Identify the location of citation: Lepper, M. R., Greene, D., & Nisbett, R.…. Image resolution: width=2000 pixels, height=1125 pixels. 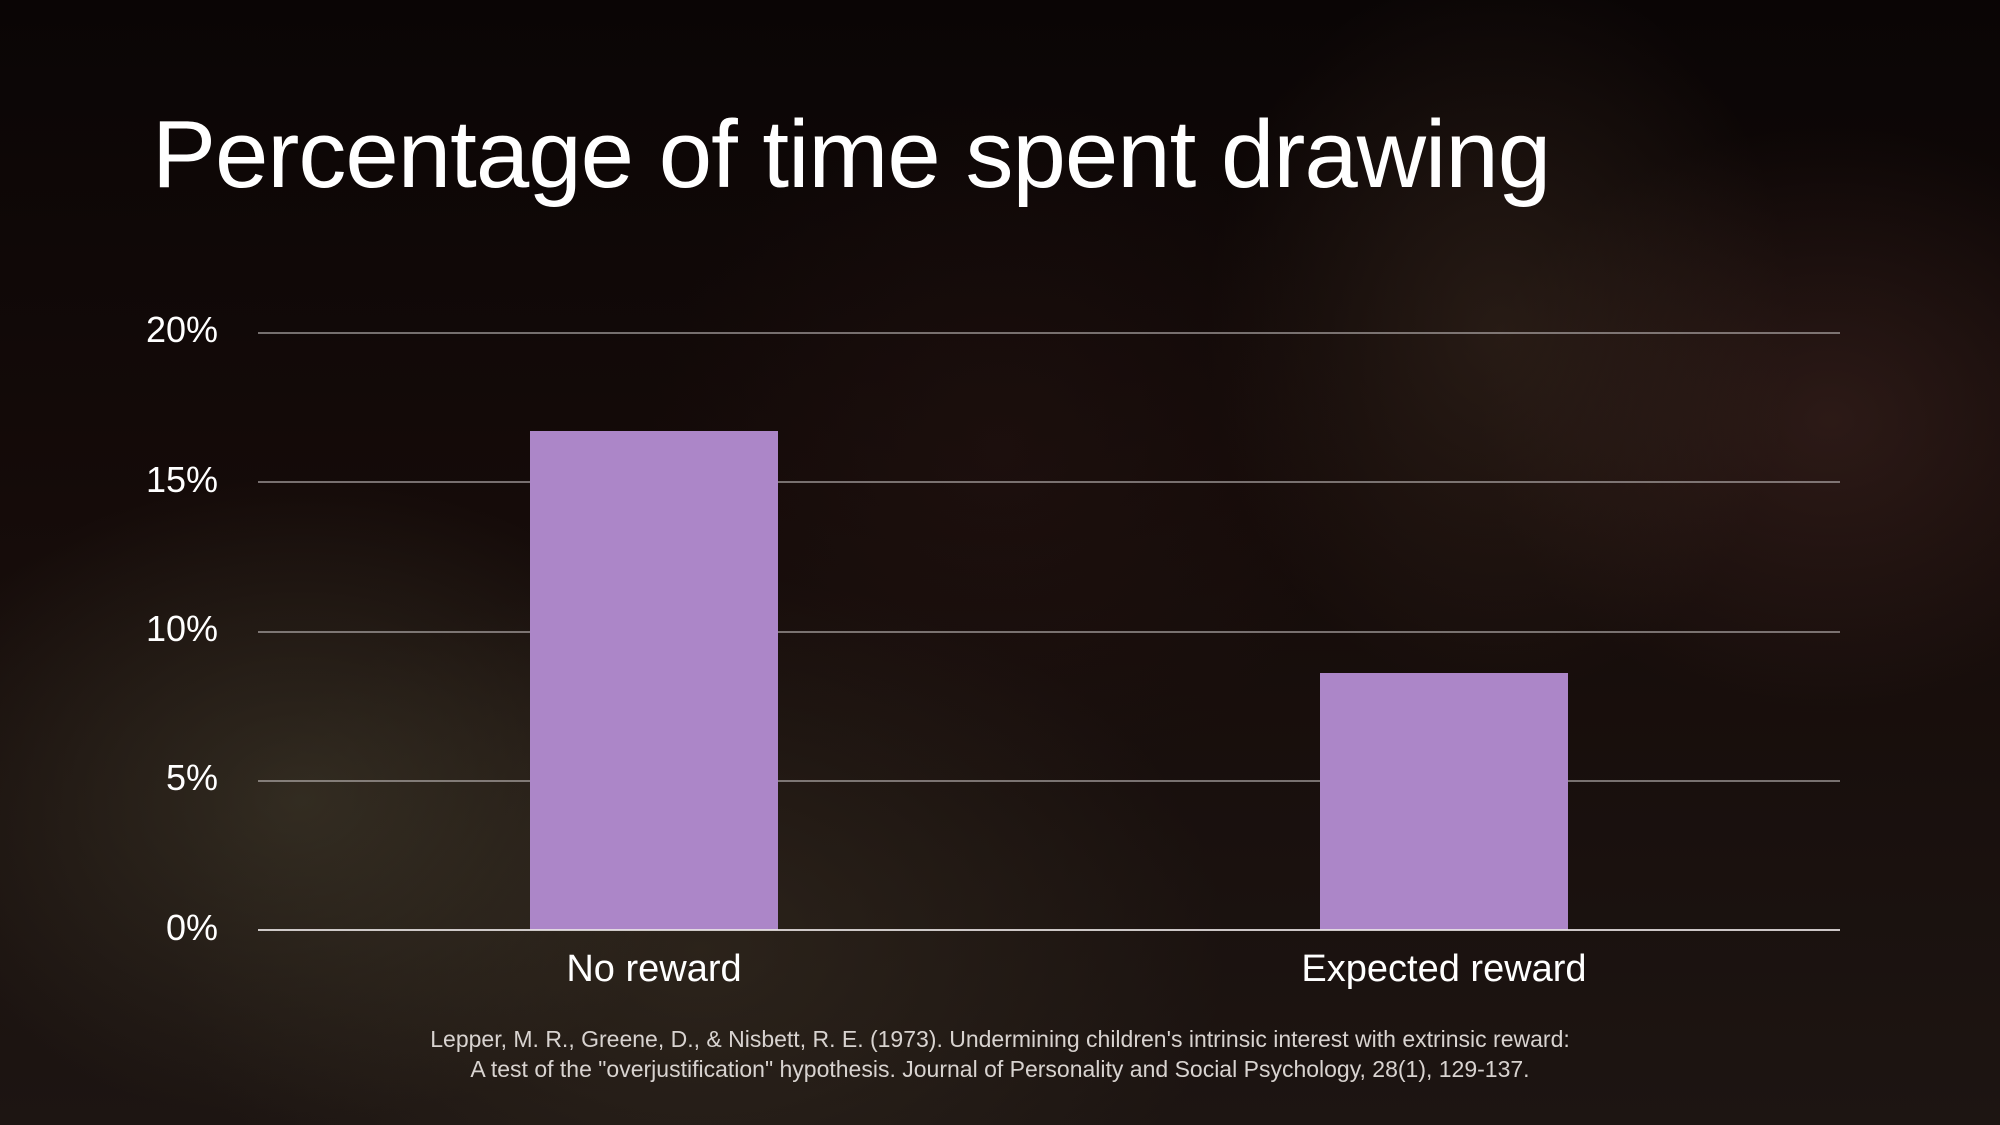
(1000, 1054).